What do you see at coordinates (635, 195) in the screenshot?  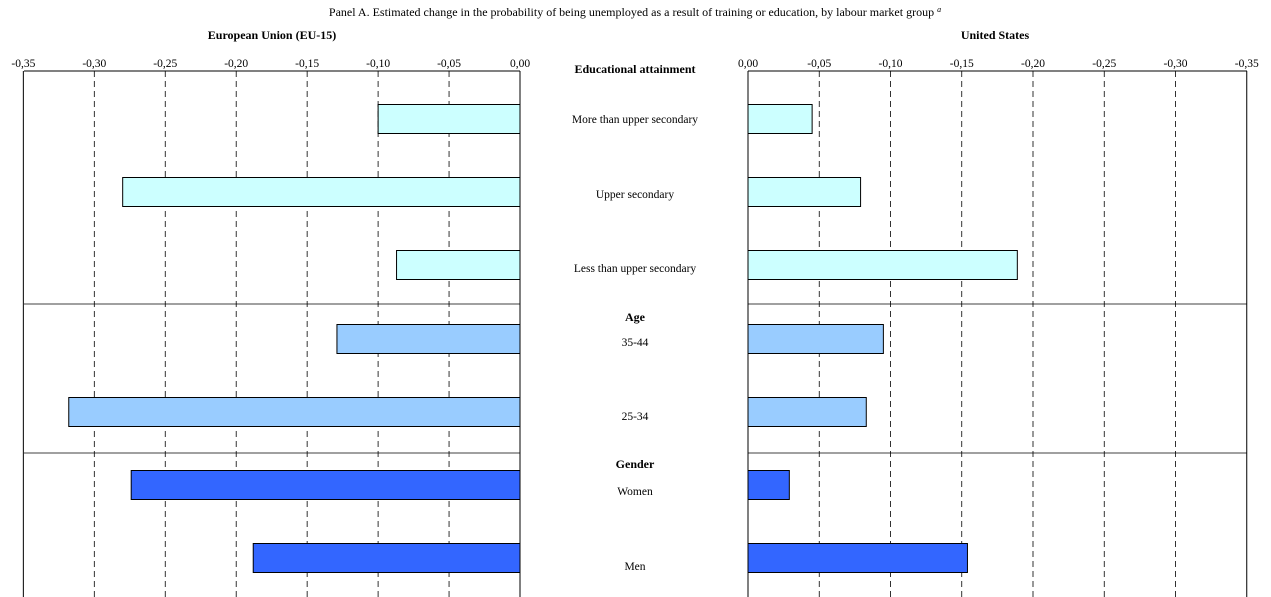 I see `category-label-upper-secondary: Upper secondary` at bounding box center [635, 195].